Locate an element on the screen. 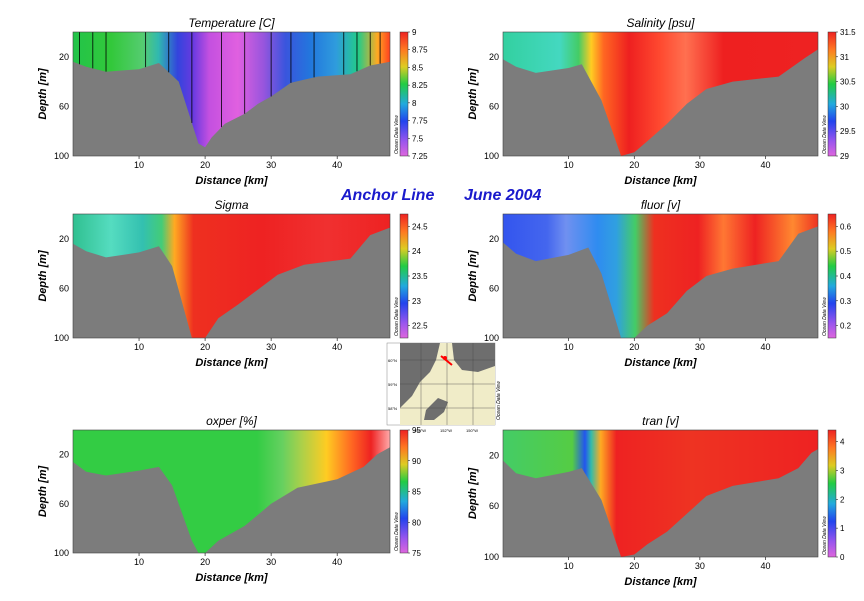 The image size is (864, 601). tran-x-axis-label: Distance [km] is located at coordinates (660, 582).